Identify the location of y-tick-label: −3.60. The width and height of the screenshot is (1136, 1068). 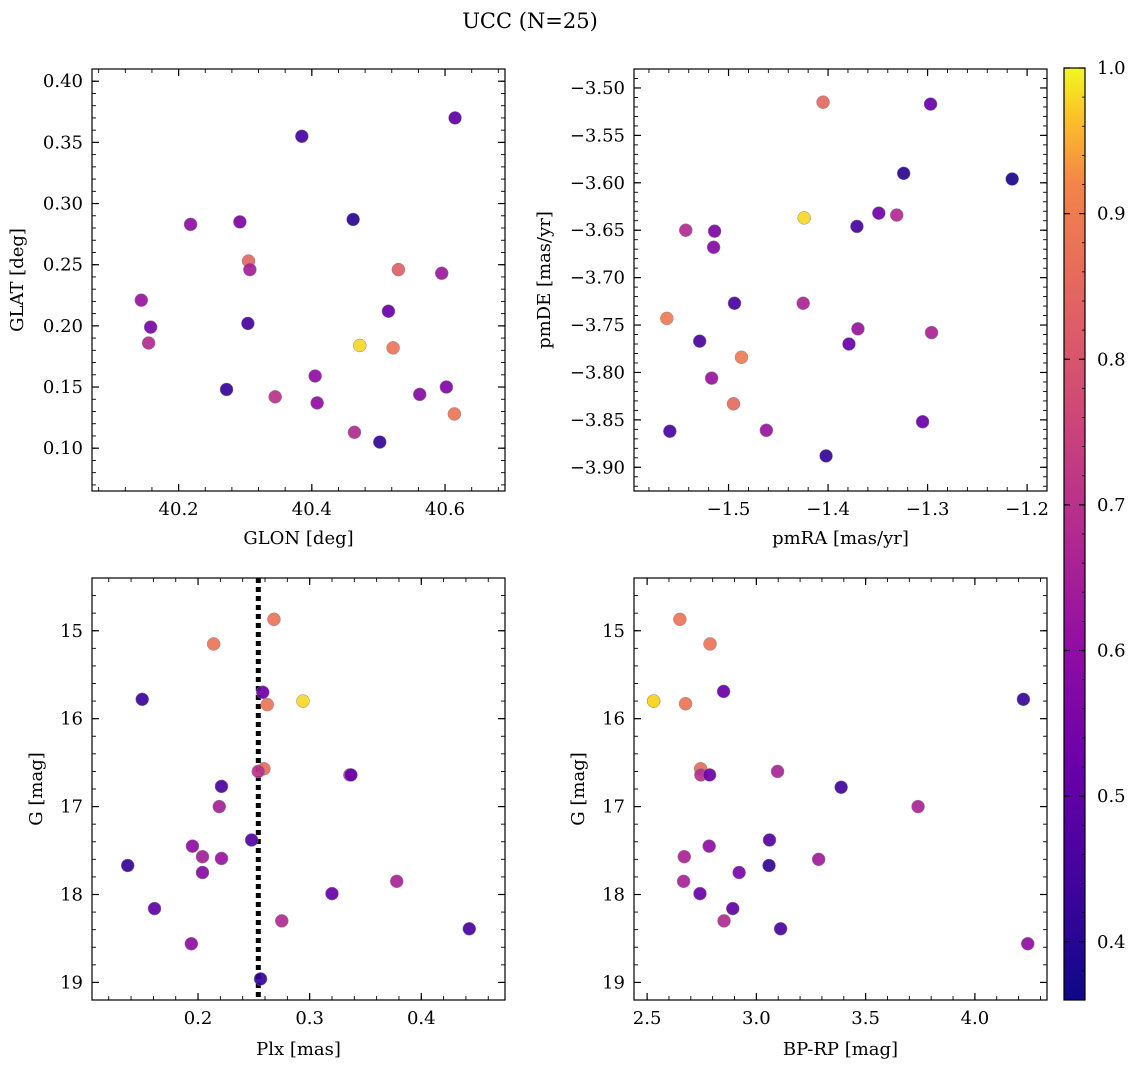
(597, 183).